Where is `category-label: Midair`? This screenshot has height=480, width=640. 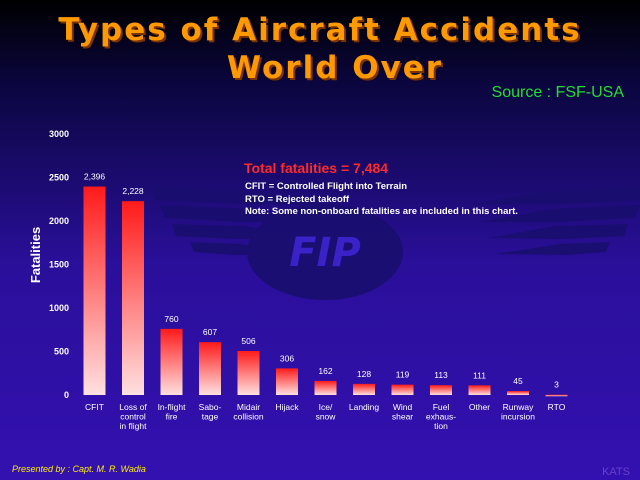
category-label: Midair is located at coordinates (248, 407).